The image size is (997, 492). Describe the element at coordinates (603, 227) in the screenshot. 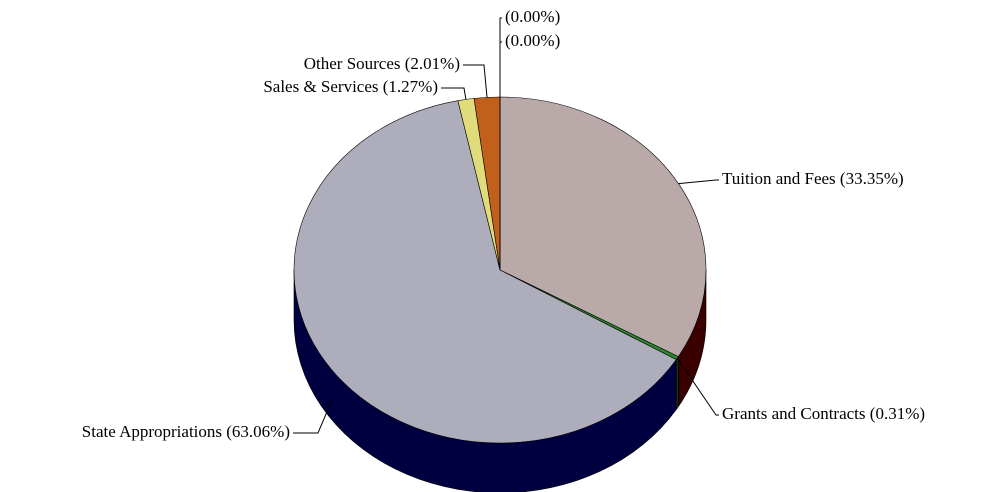

I see `pie-slice` at that location.